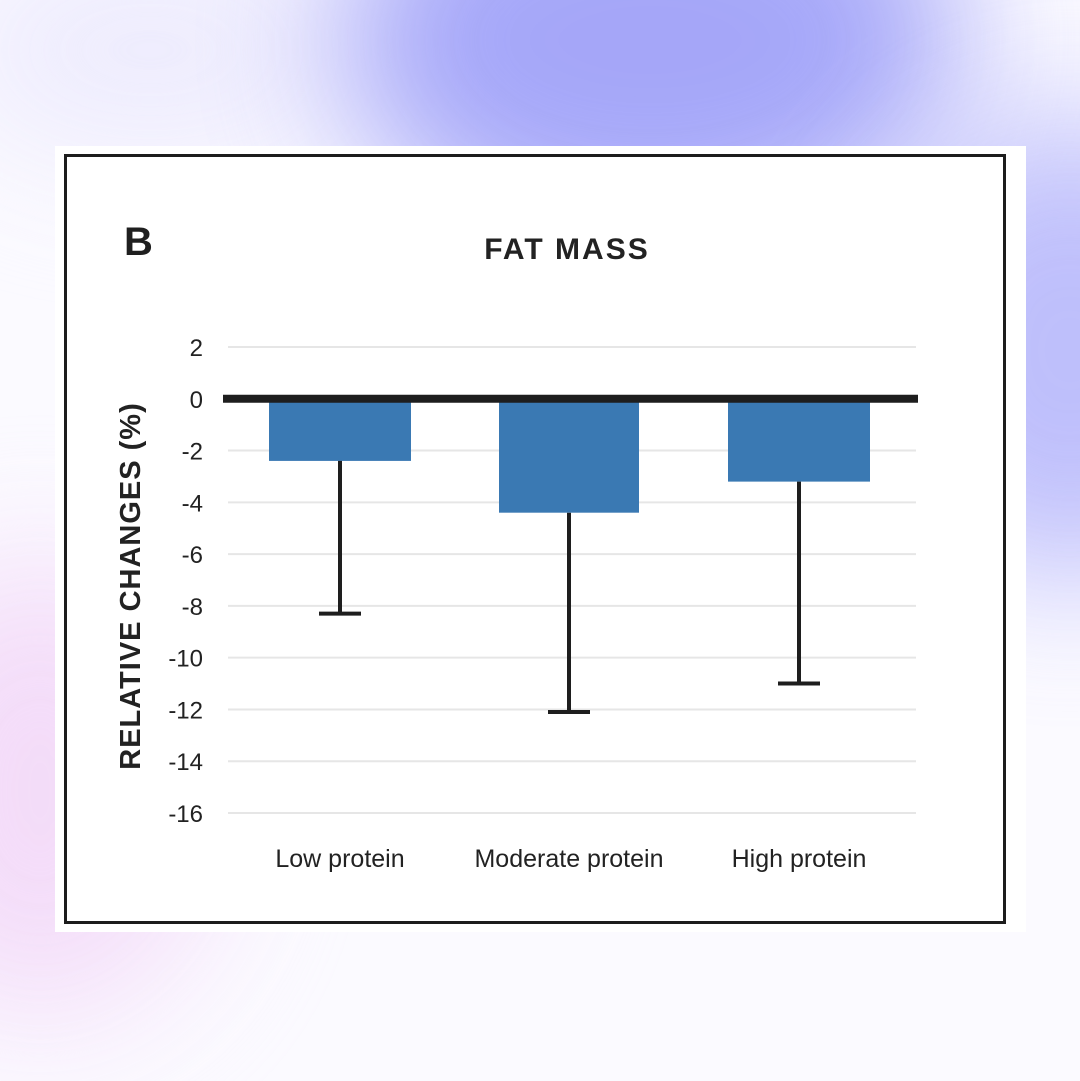  I want to click on y-tick-label: -2, so click(192, 452).